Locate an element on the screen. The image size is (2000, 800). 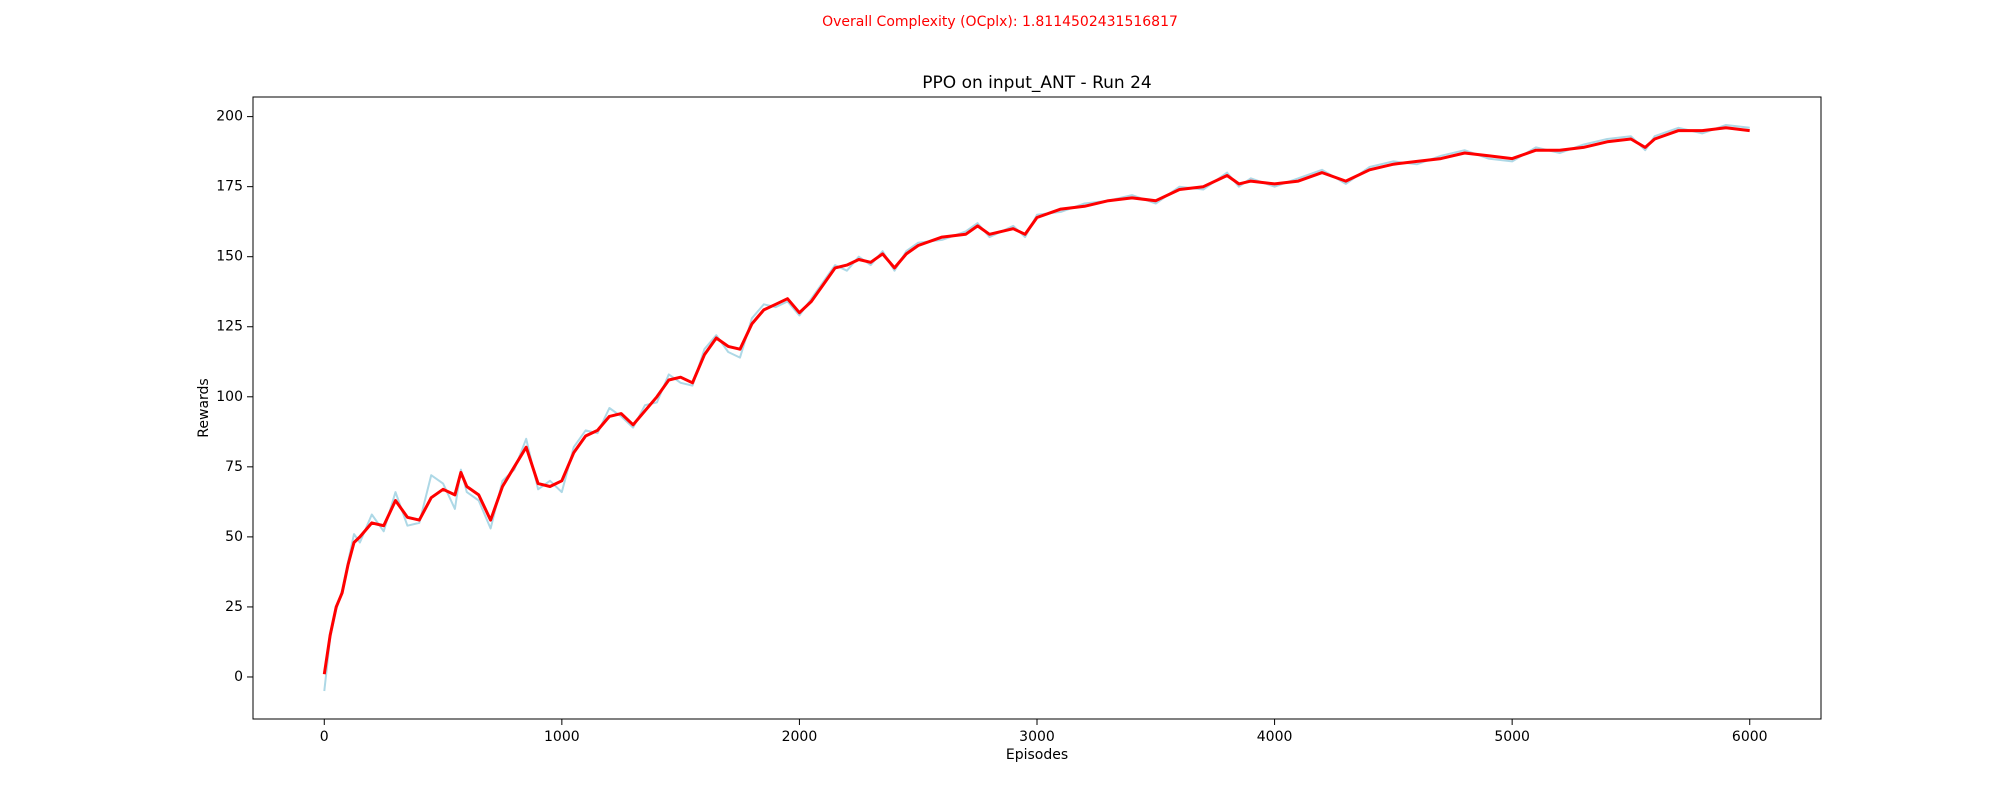
x-tick-label: 0 is located at coordinates (324, 737).